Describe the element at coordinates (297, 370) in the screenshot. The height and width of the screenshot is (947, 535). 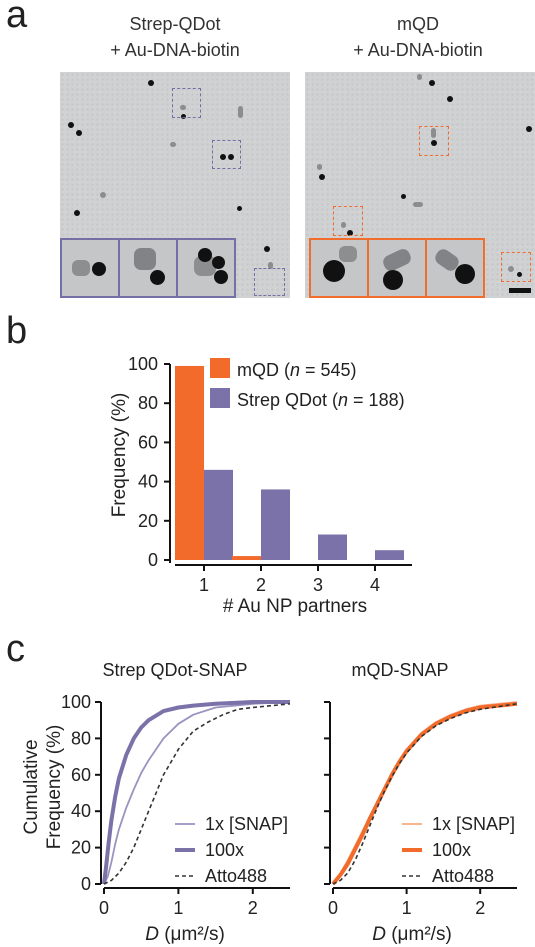
I see `legend-label-mqd: mQD (n = 545)` at that location.